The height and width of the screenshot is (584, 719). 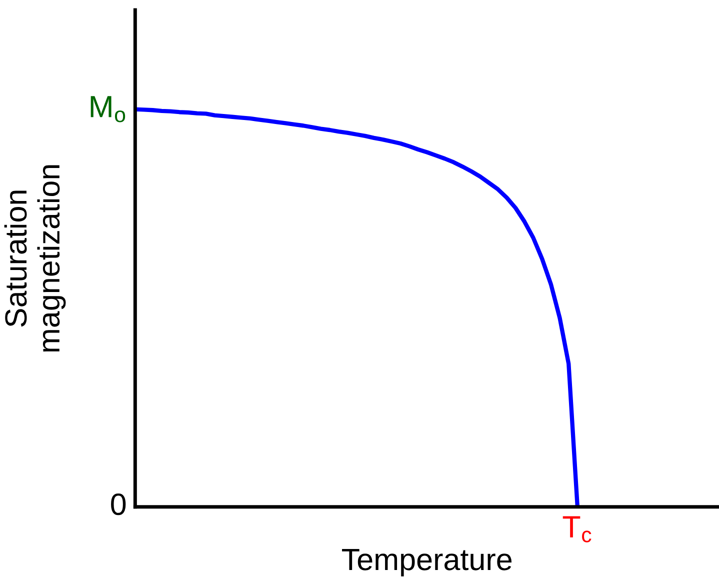 I want to click on y-axis-title: Saturation magnetization, so click(x=35, y=258).